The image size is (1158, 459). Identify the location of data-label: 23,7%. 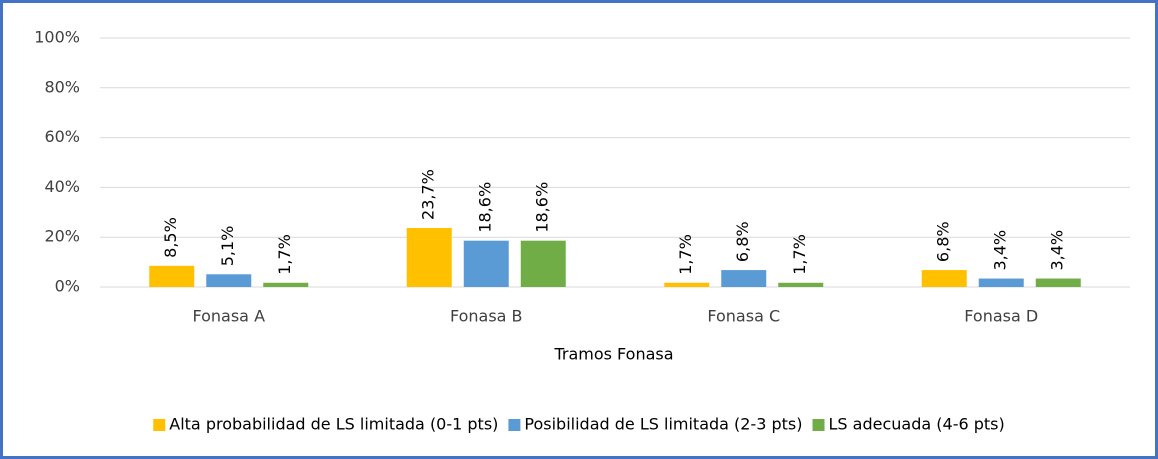
(428, 194).